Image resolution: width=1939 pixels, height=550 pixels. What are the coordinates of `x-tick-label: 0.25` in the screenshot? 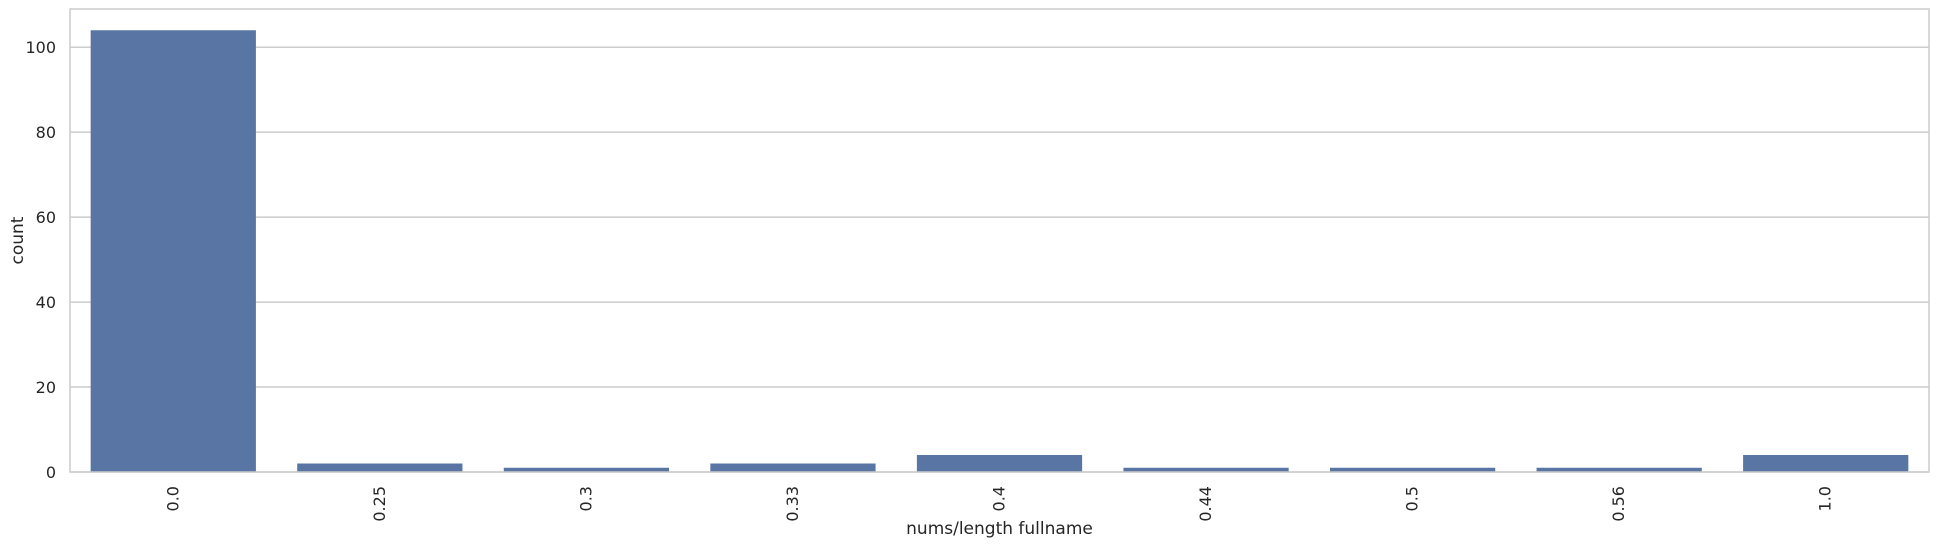 It's located at (379, 504).